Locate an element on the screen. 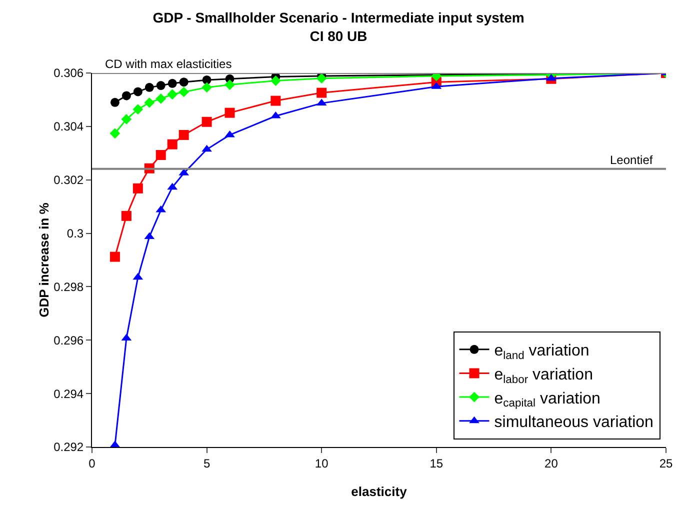 The image size is (677, 505). y-tick-label: 0.3 is located at coordinates (75, 233).